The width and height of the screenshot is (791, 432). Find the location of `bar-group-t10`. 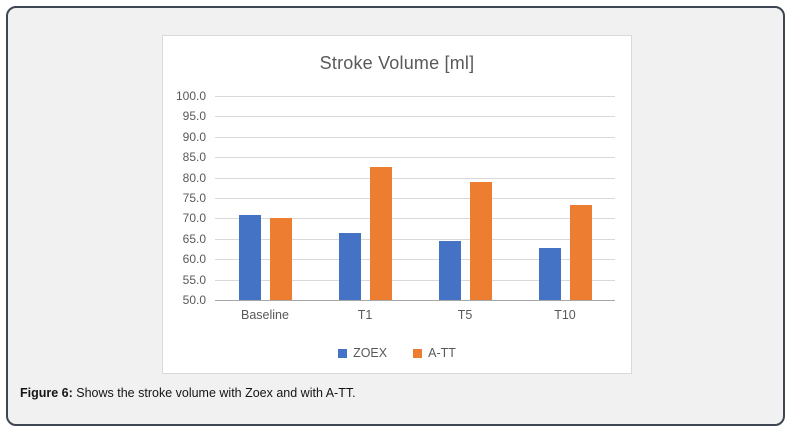

bar-group-t10 is located at coordinates (565, 198).